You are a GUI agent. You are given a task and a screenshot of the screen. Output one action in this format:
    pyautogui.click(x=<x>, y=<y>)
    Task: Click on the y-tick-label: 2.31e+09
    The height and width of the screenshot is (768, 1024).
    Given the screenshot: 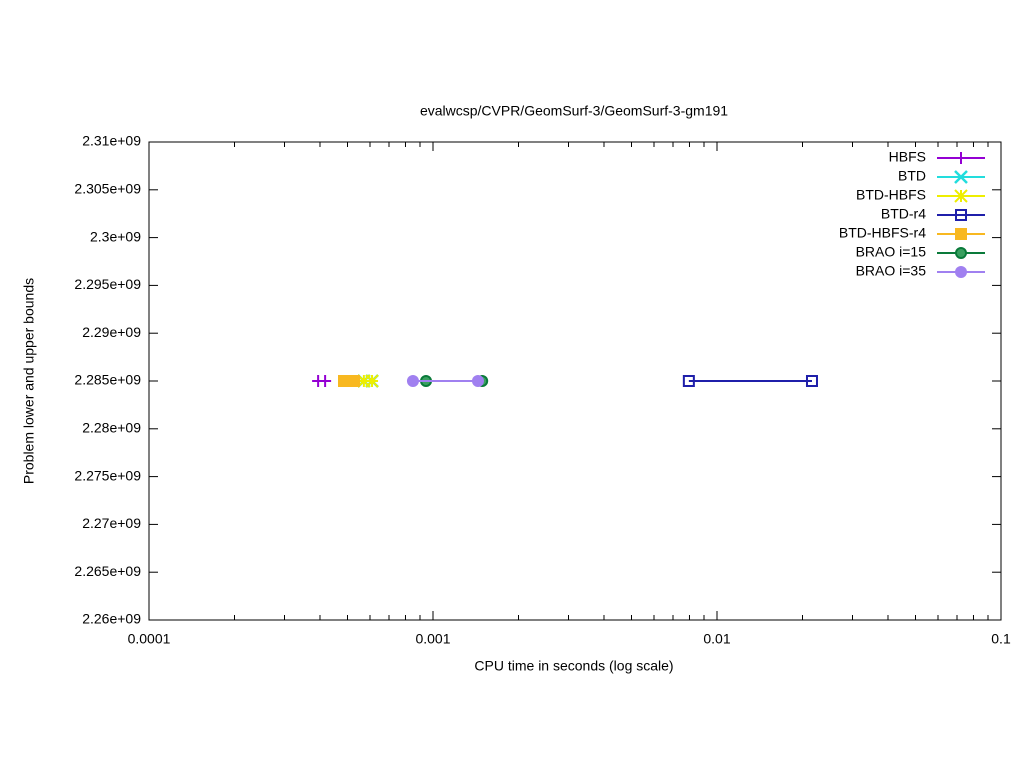 What is the action you would take?
    pyautogui.click(x=111, y=141)
    